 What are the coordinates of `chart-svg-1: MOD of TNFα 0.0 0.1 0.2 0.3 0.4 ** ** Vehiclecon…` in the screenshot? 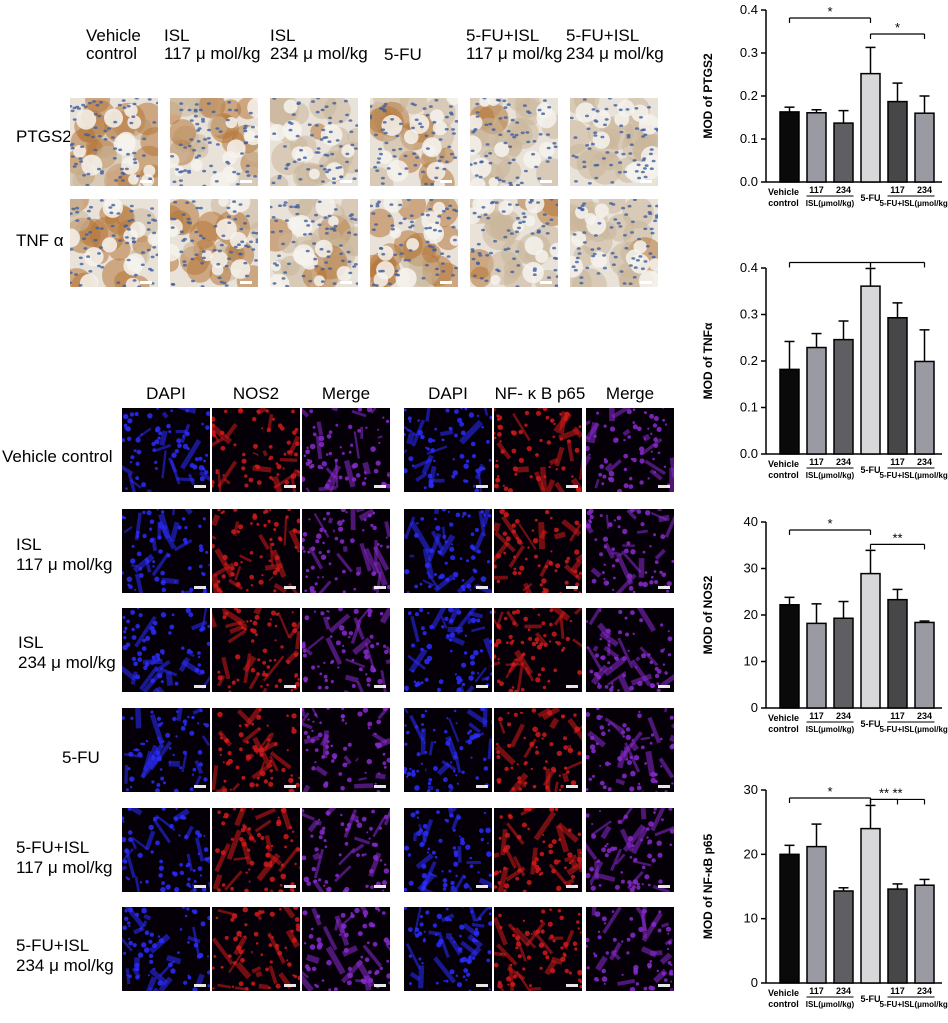 It's located at (824, 369).